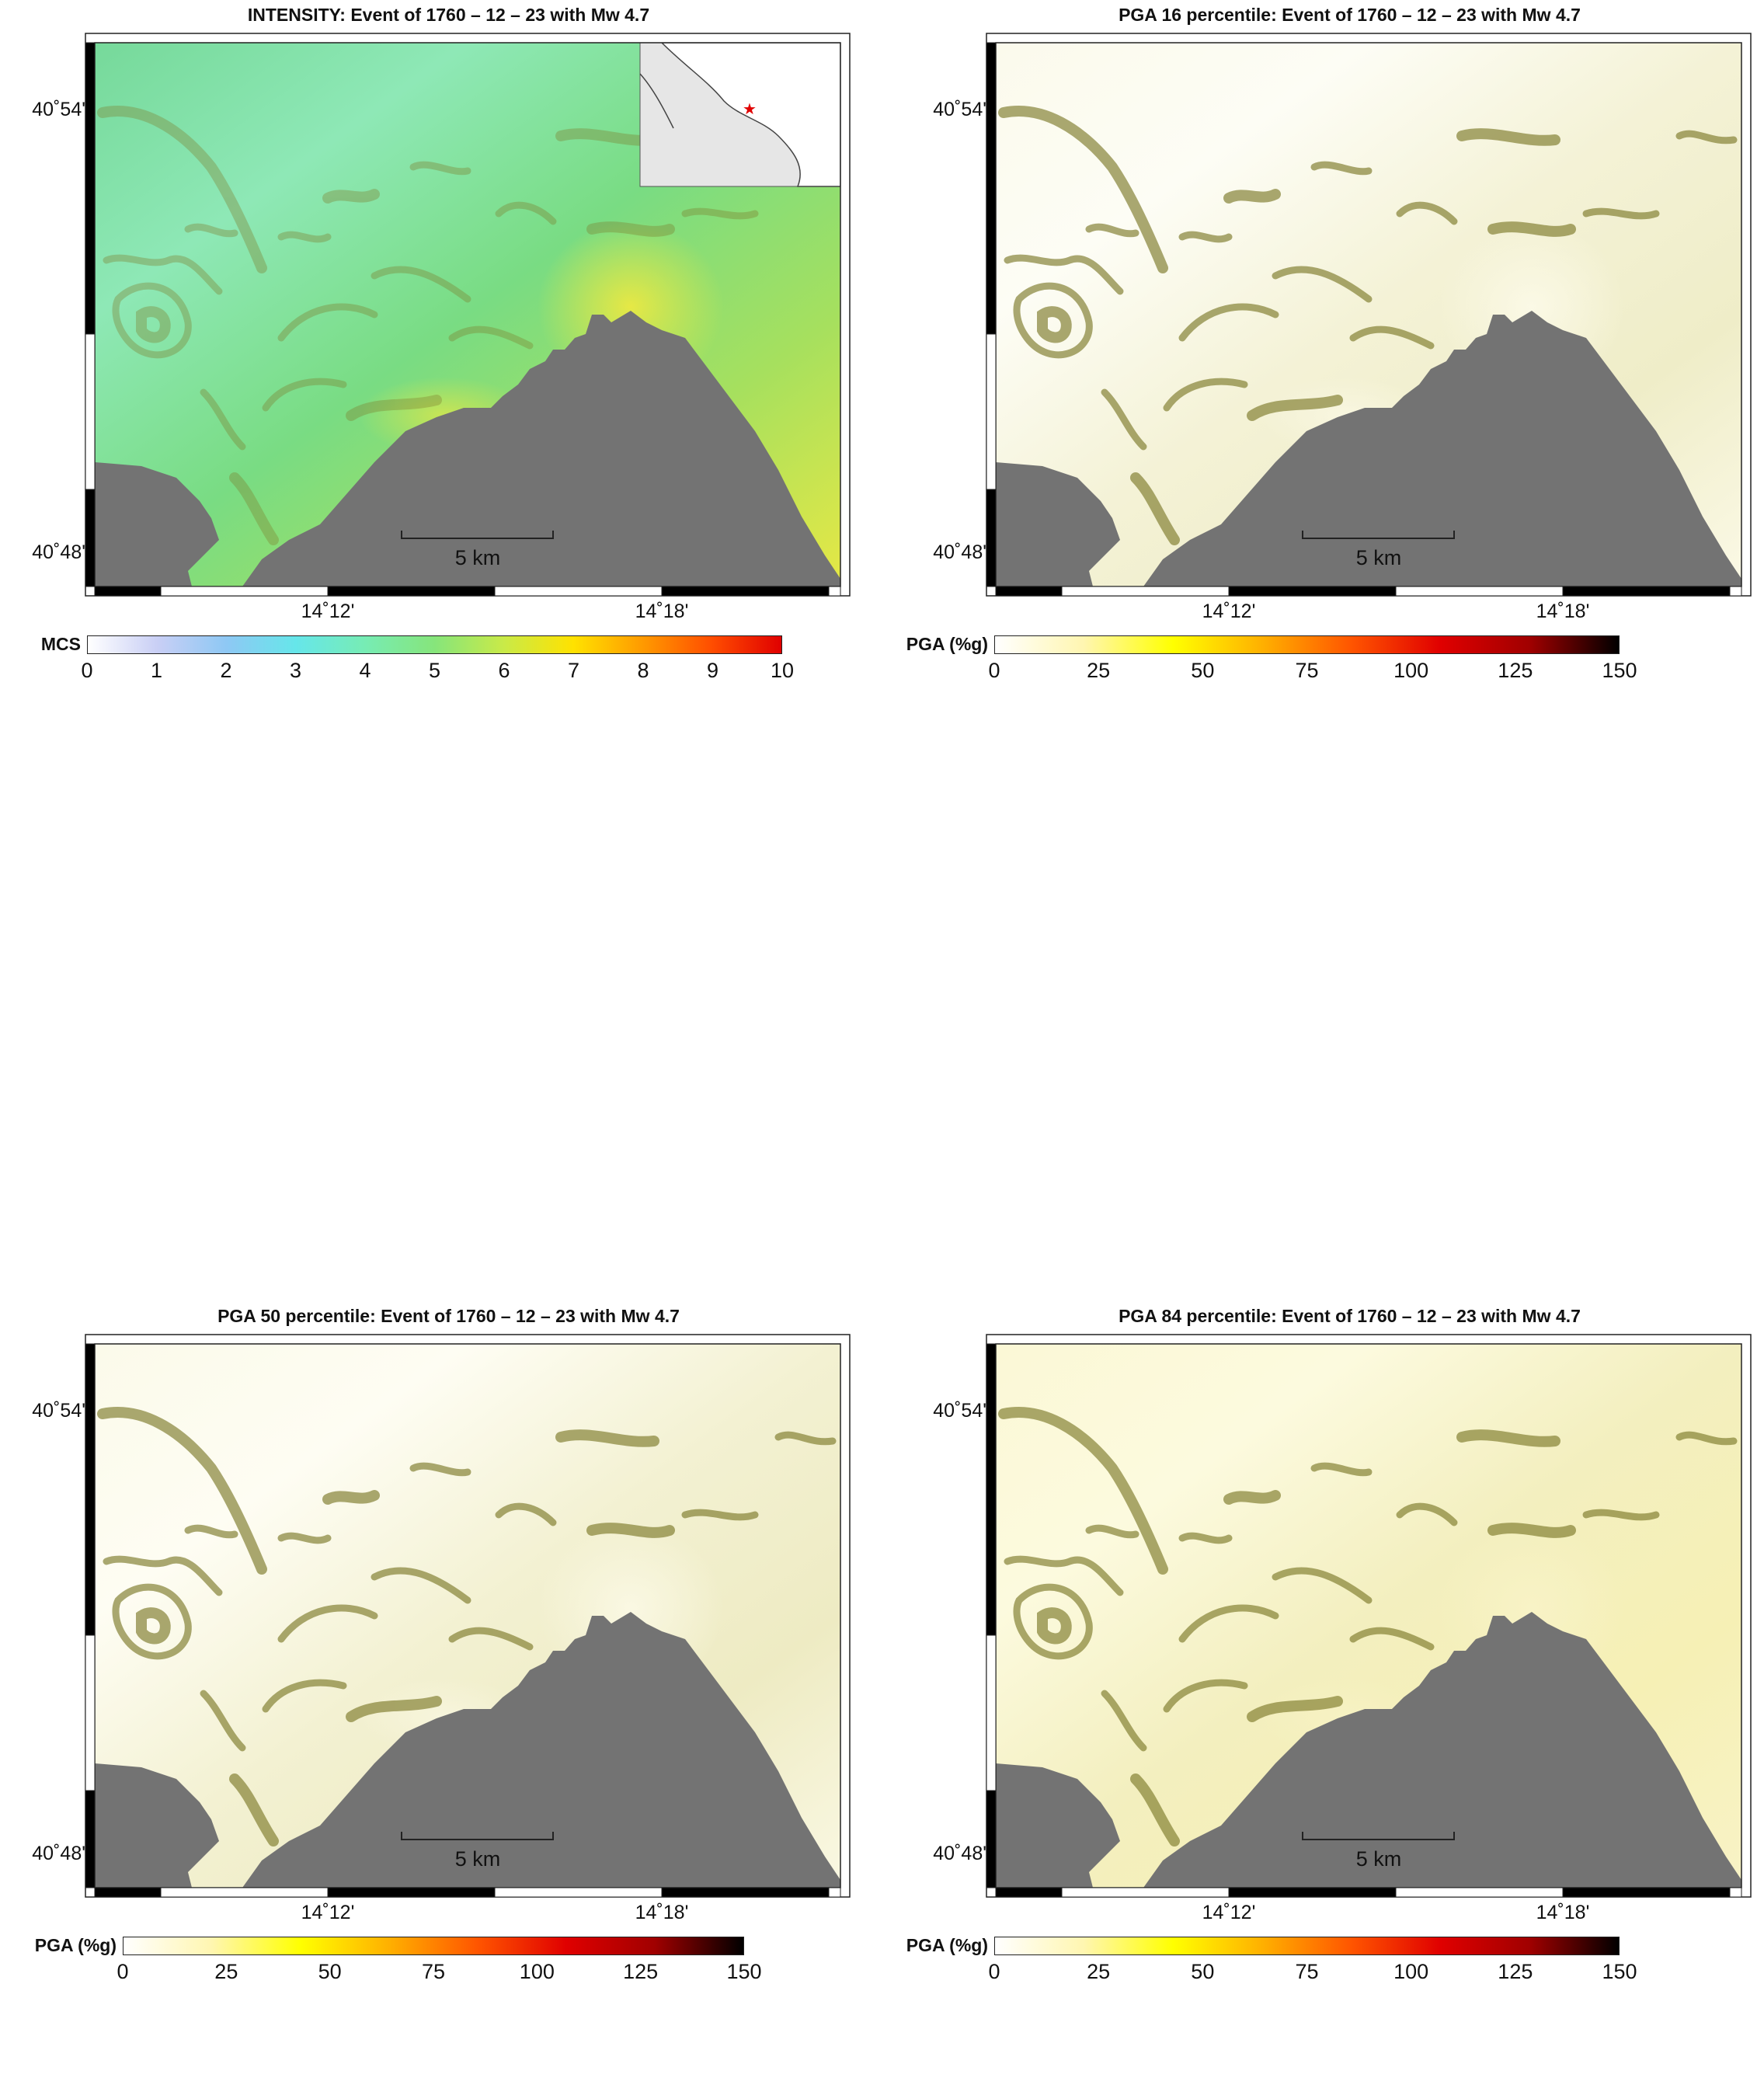 This screenshot has width=1764, height=2078. I want to click on colorbar-tick-label: 5, so click(434, 670).